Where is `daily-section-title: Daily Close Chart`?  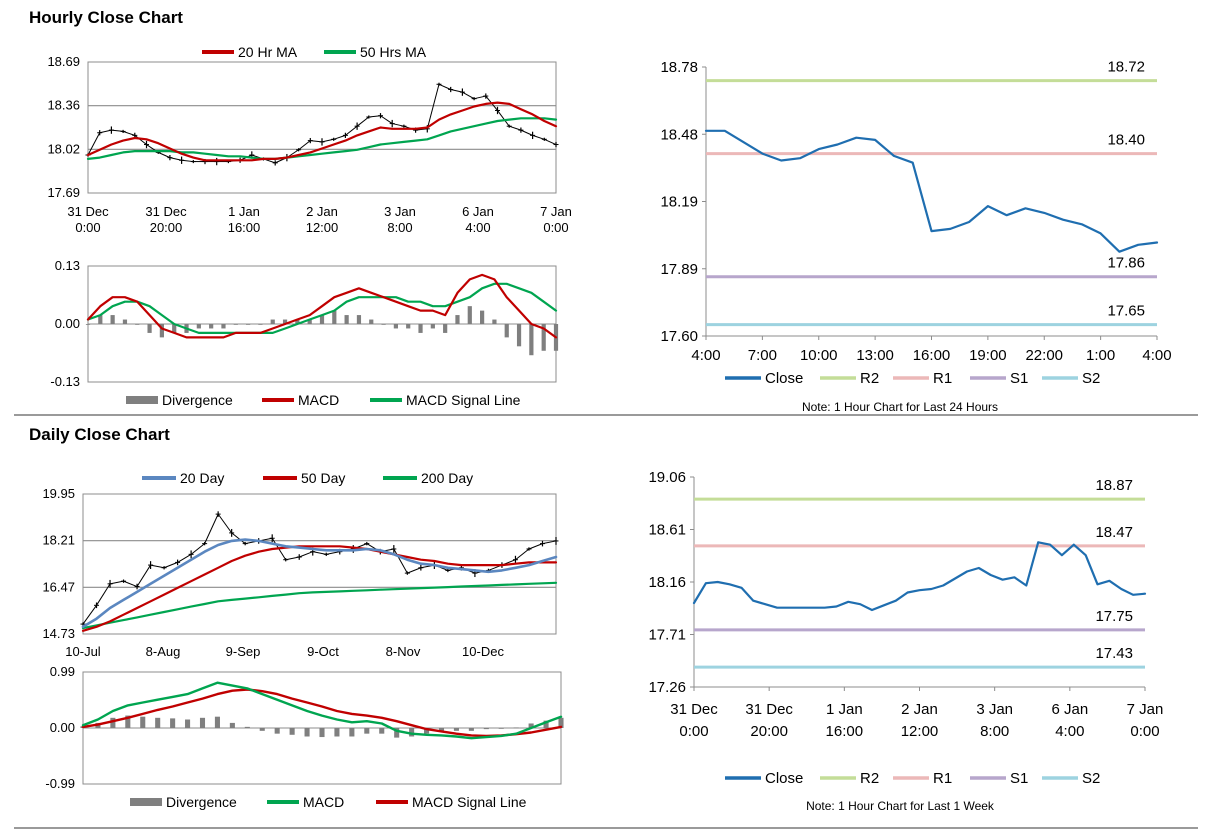 daily-section-title: Daily Close Chart is located at coordinates (99, 434).